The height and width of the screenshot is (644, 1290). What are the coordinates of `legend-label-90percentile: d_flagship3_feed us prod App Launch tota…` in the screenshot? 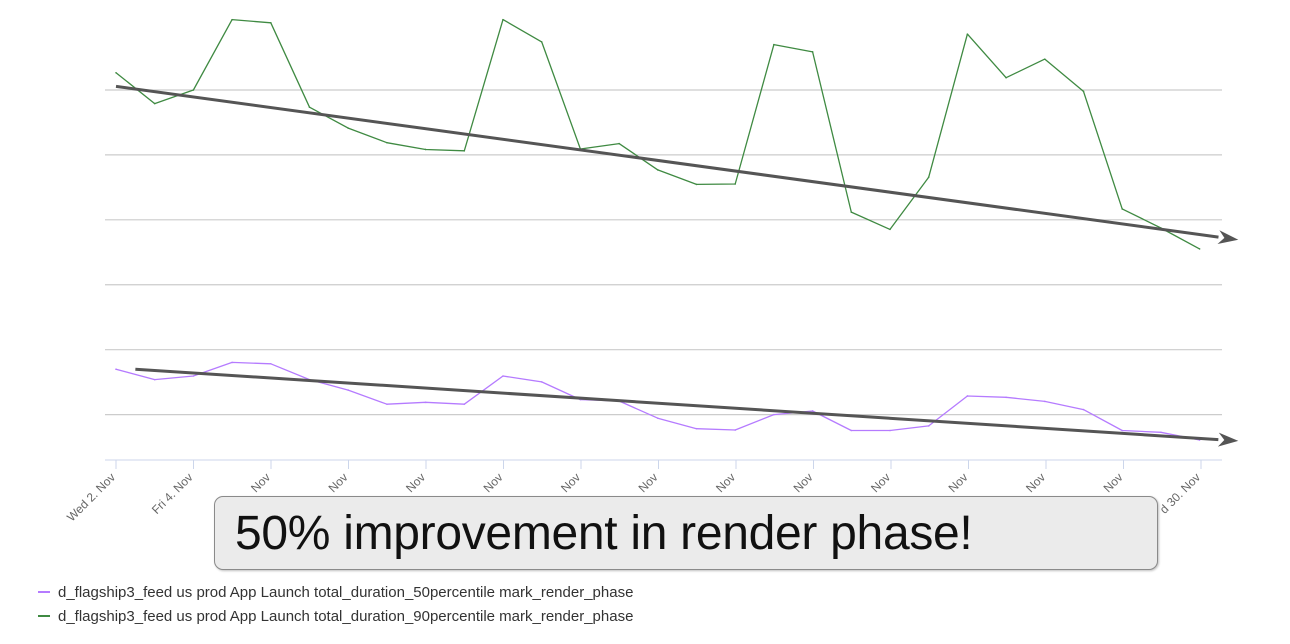 It's located at (346, 616).